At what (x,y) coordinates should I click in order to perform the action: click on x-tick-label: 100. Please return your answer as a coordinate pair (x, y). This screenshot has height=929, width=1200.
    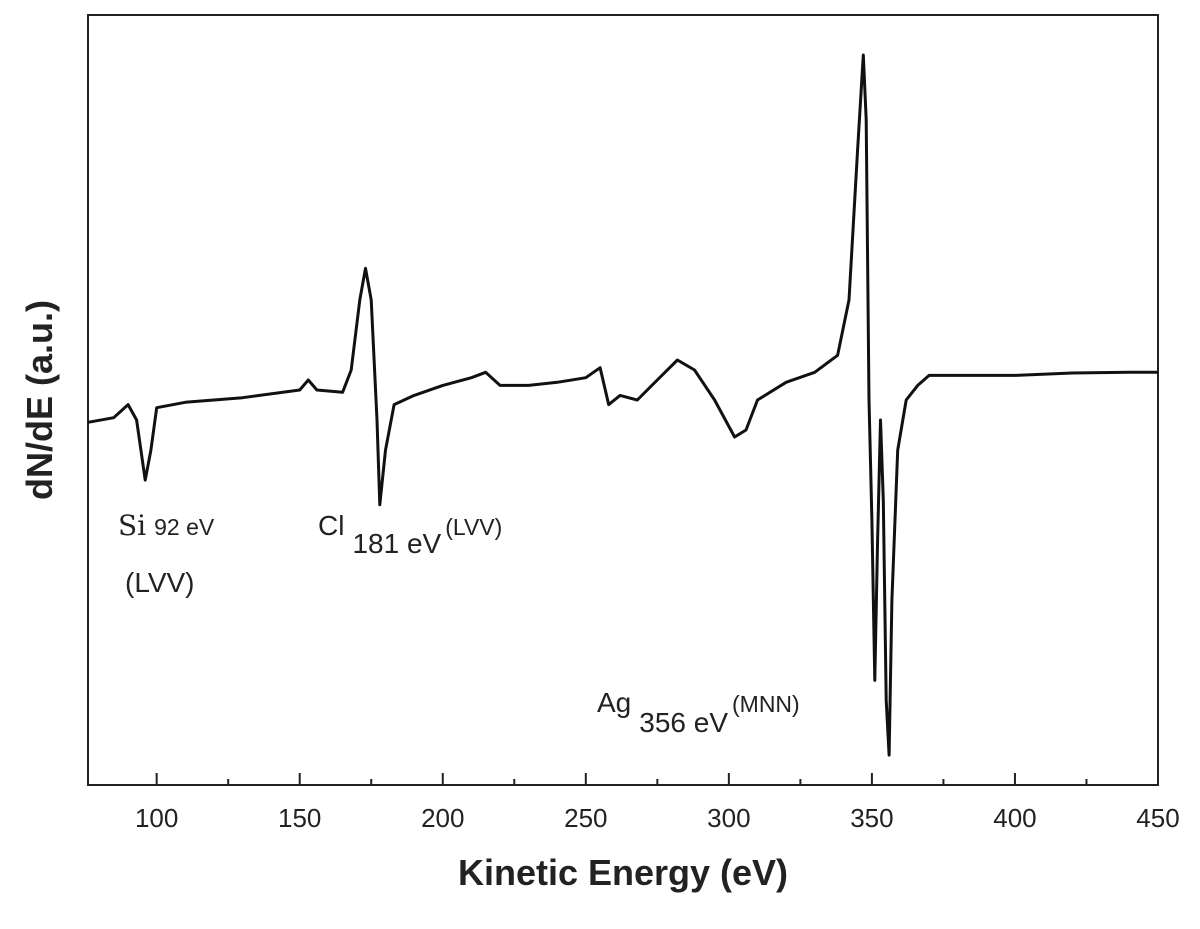
    Looking at the image, I should click on (156, 818).